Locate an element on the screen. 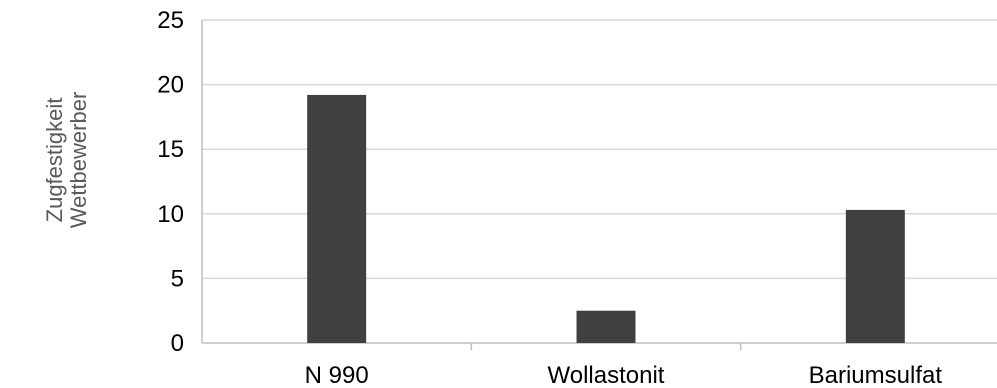  y-tick-label: 10 is located at coordinates (170, 214).